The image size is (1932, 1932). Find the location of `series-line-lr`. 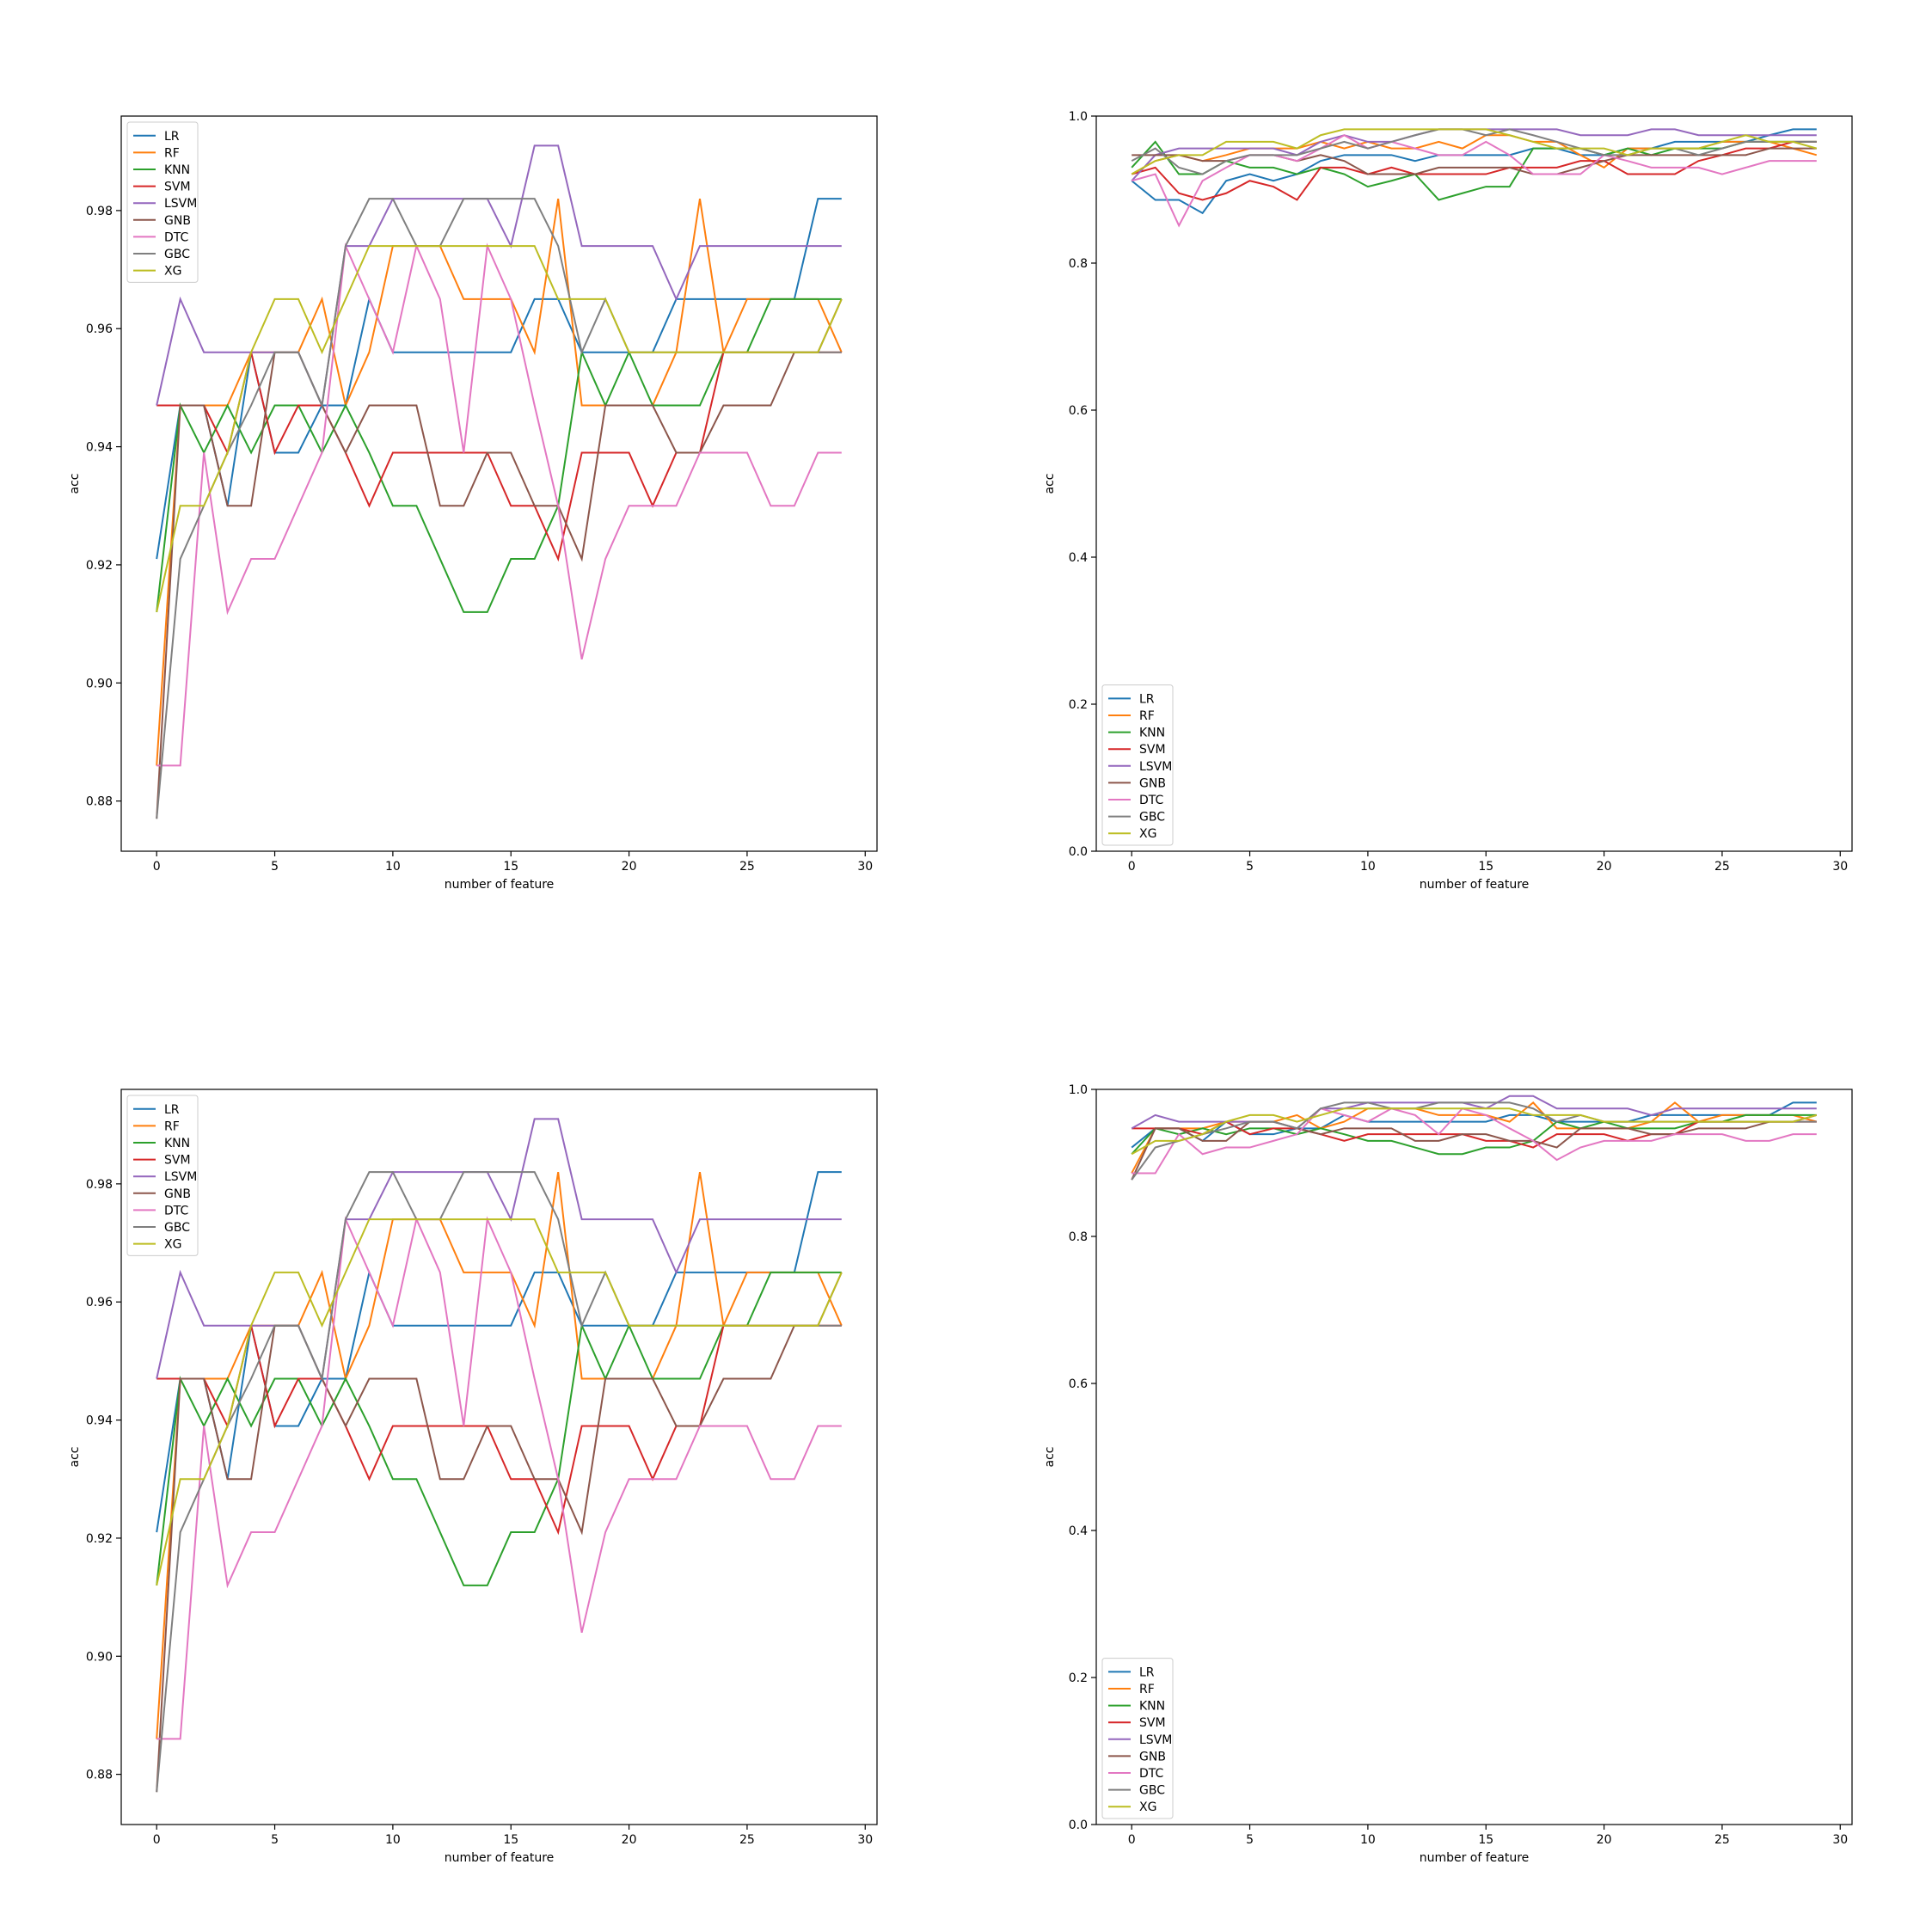

series-line-lr is located at coordinates (1474, 172).